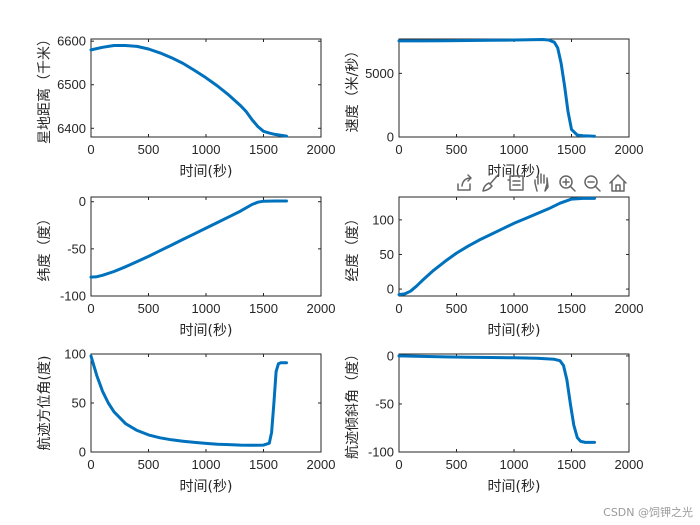  I want to click on y-tick-label: 6500, so click(71, 84).